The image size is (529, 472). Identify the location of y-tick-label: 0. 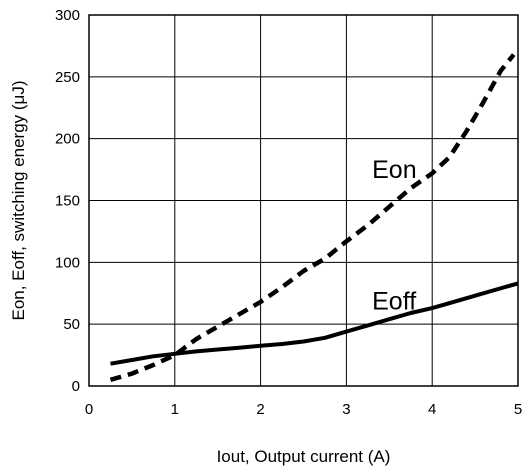
(76, 386).